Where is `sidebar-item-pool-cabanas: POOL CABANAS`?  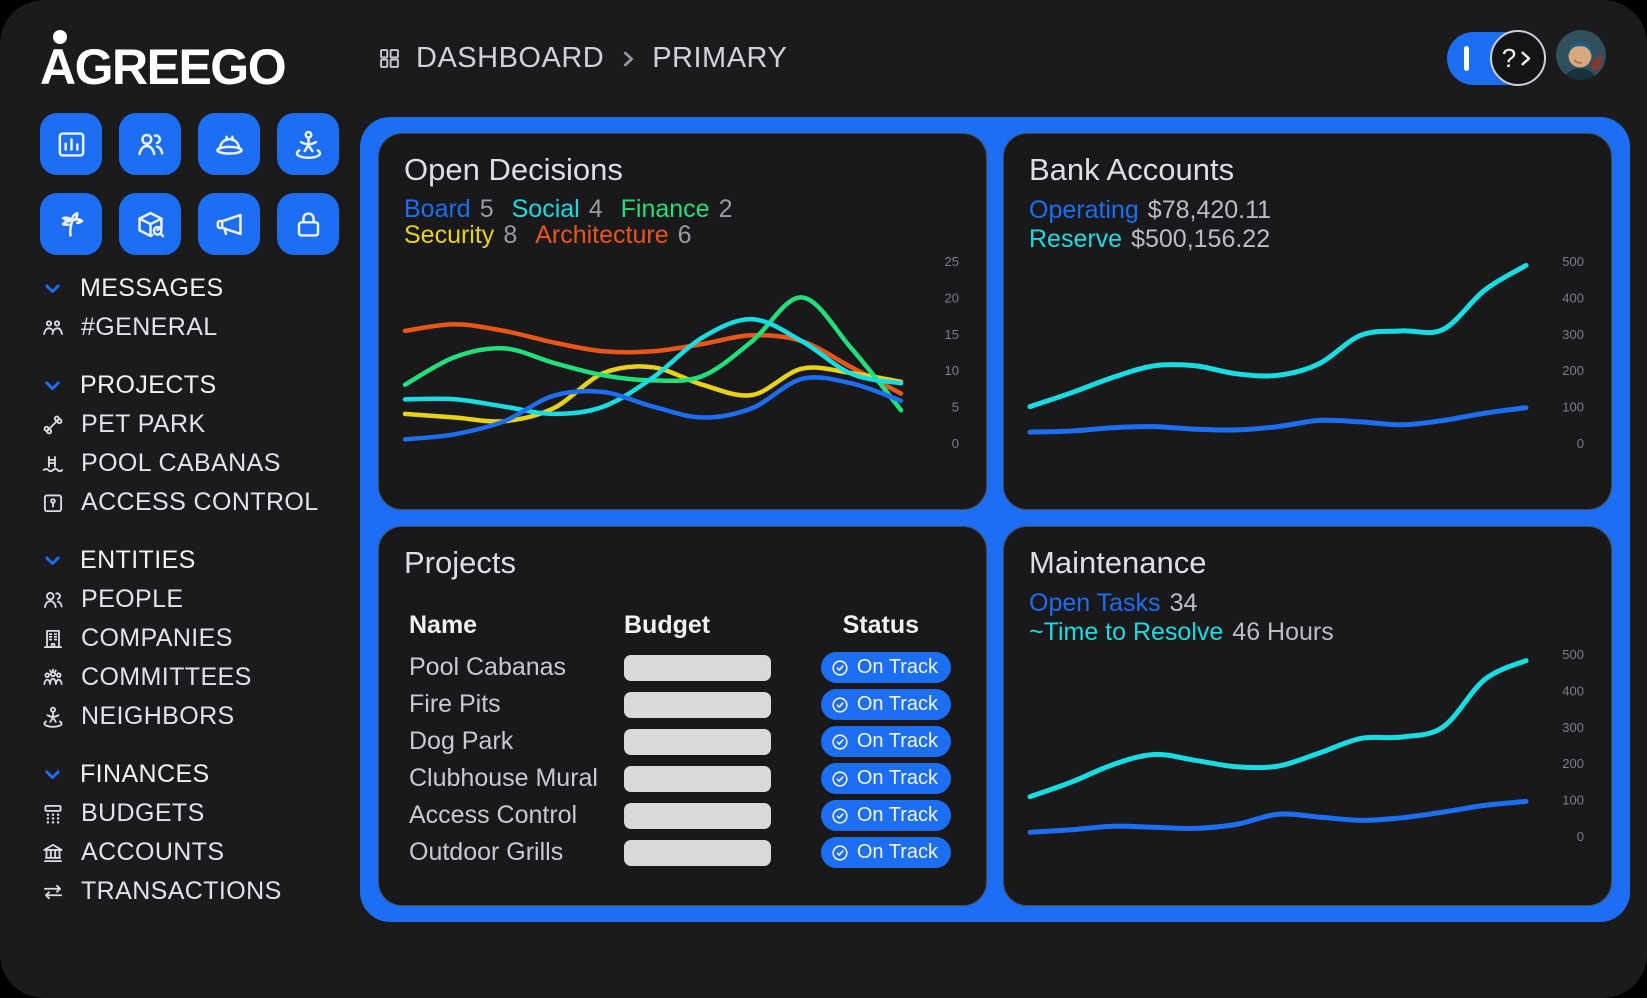
sidebar-item-pool-cabanas: POOL CABANAS is located at coordinates (192, 463).